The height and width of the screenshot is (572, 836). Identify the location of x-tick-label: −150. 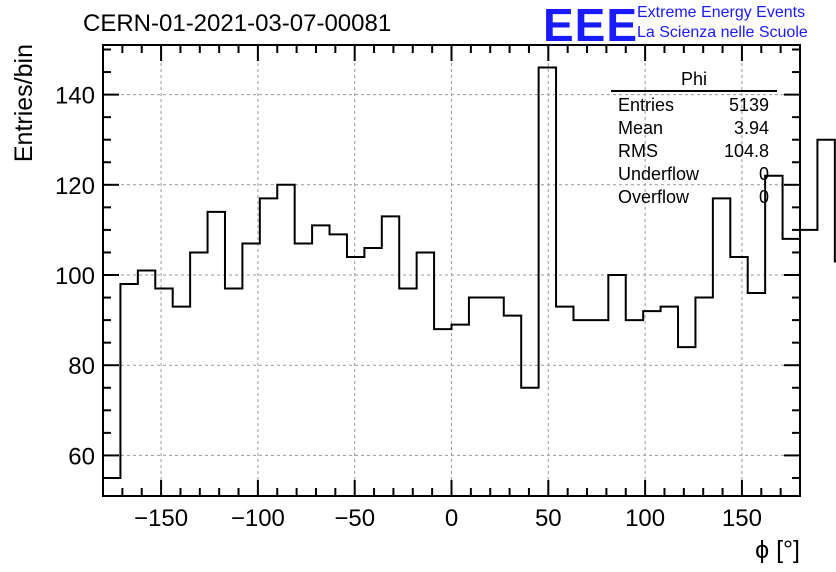
(161, 518).